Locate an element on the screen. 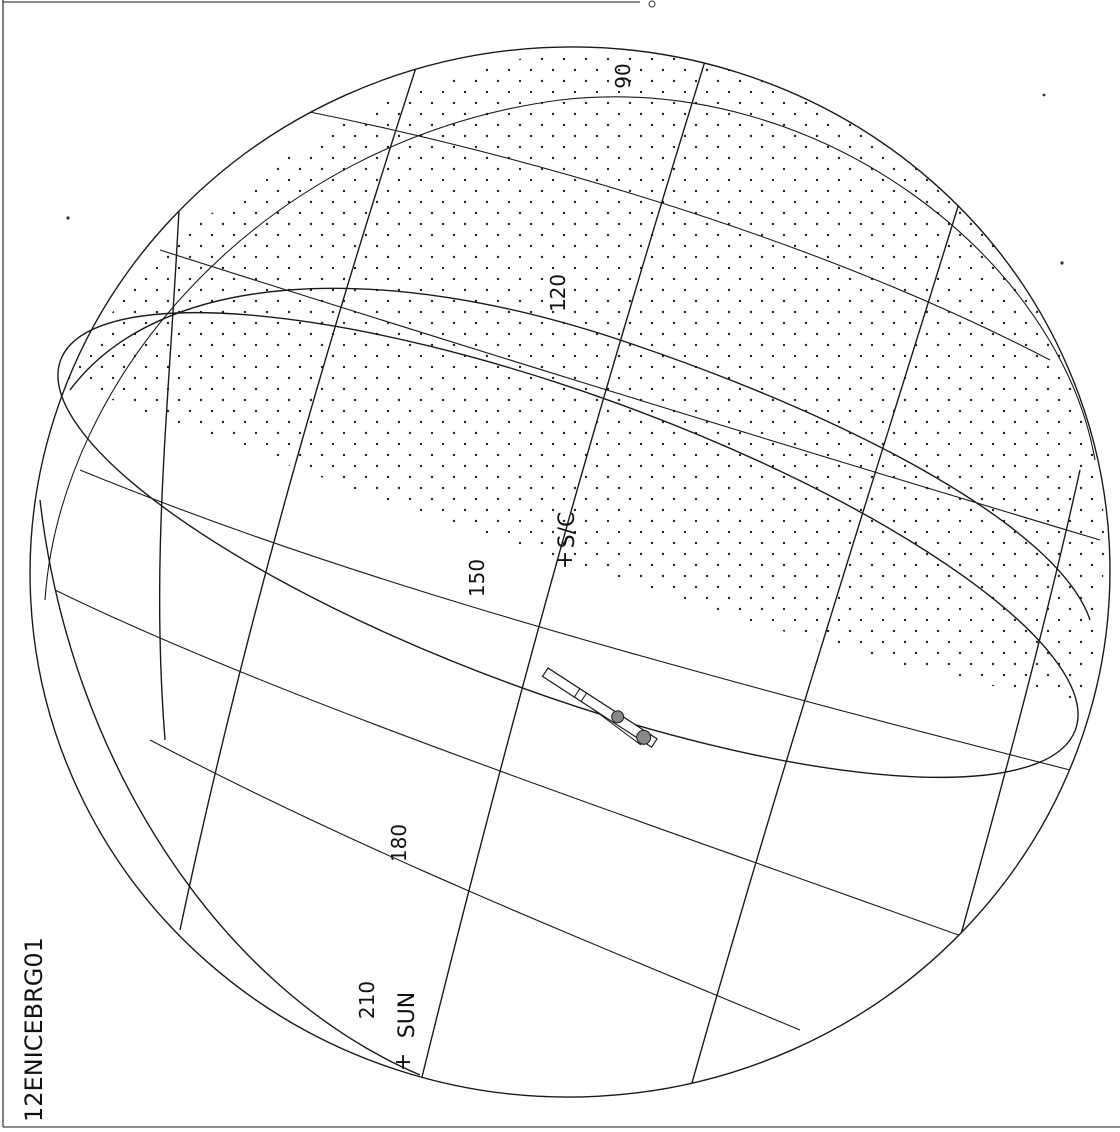  longitude-label-210: 210 is located at coordinates (367, 1000).